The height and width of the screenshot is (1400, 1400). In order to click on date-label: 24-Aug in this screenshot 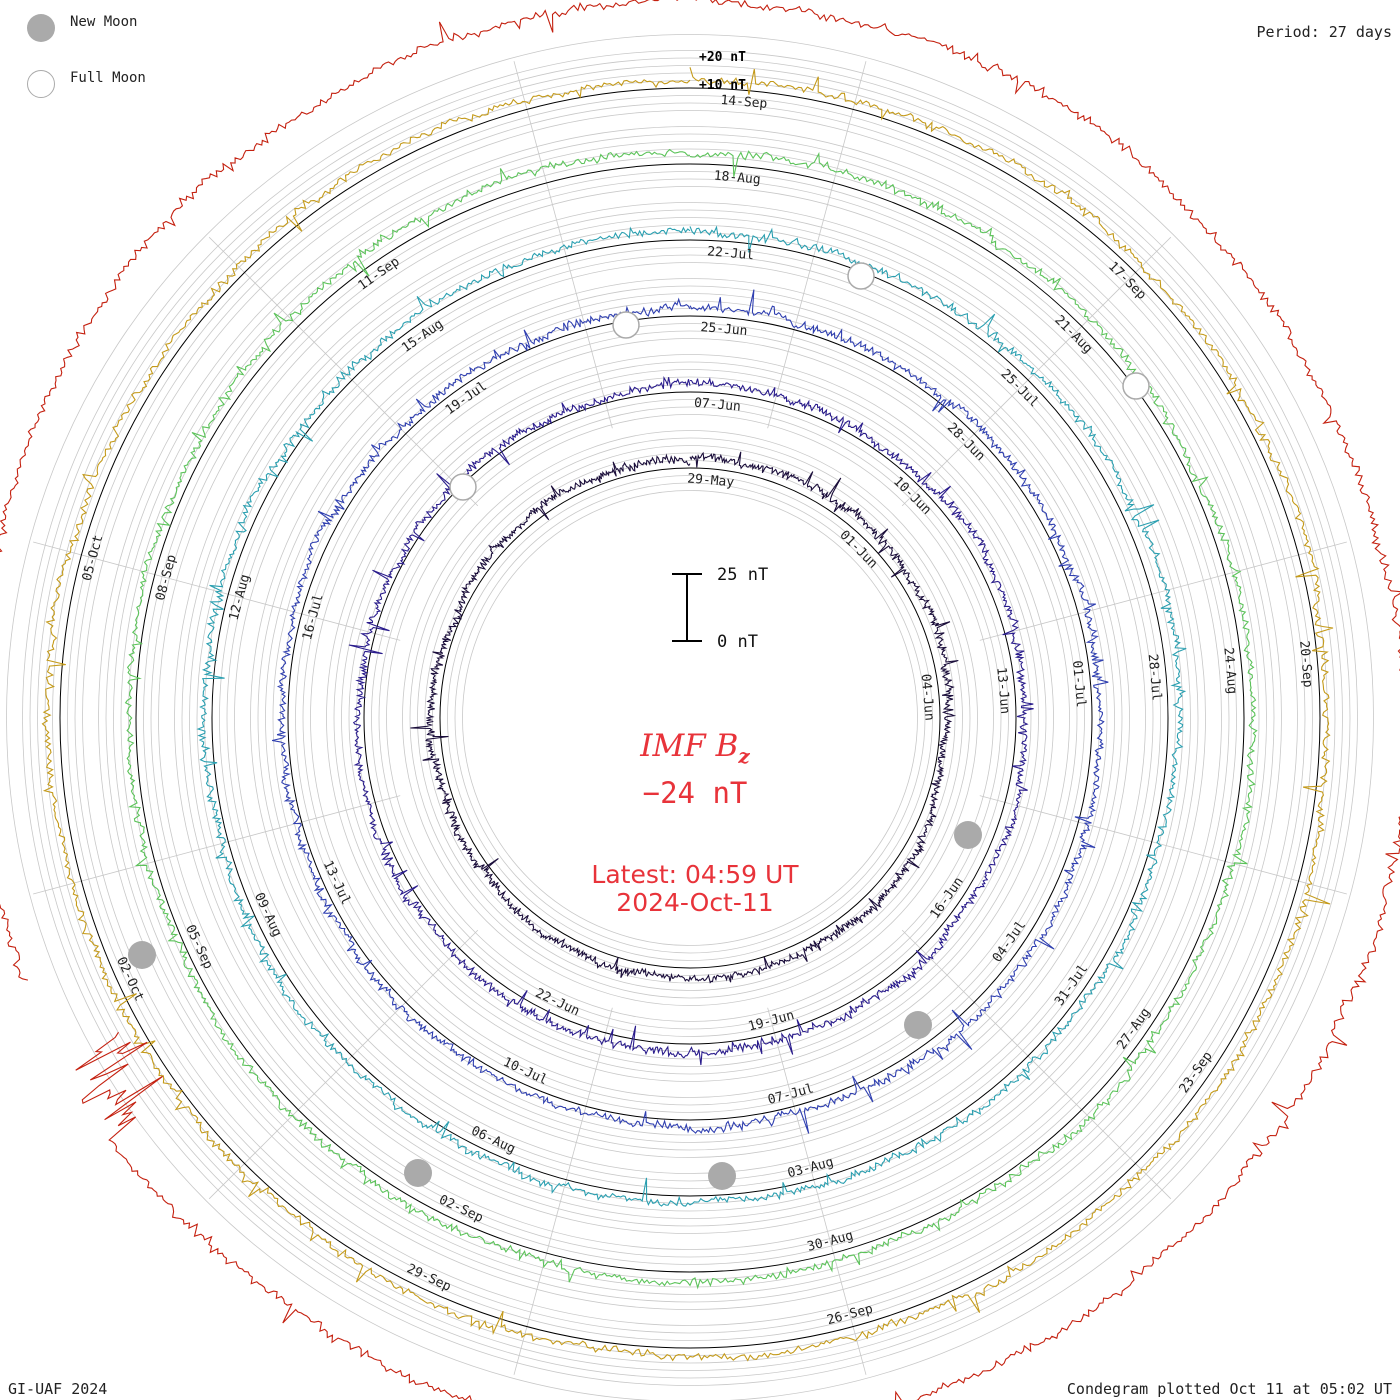, I will do `click(1229, 671)`.